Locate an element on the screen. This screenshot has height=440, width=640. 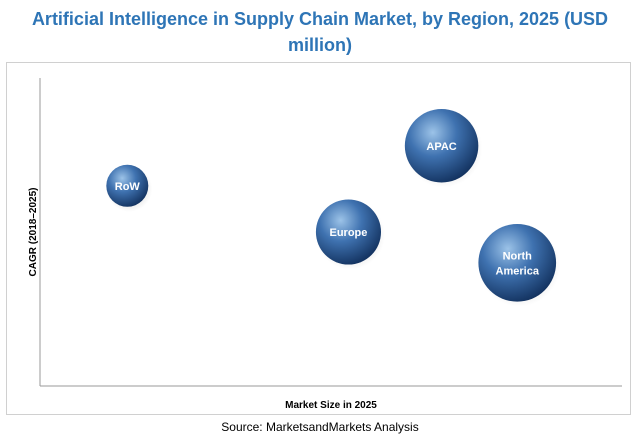
x-axis-label: Market Size in 2025 is located at coordinates (331, 405).